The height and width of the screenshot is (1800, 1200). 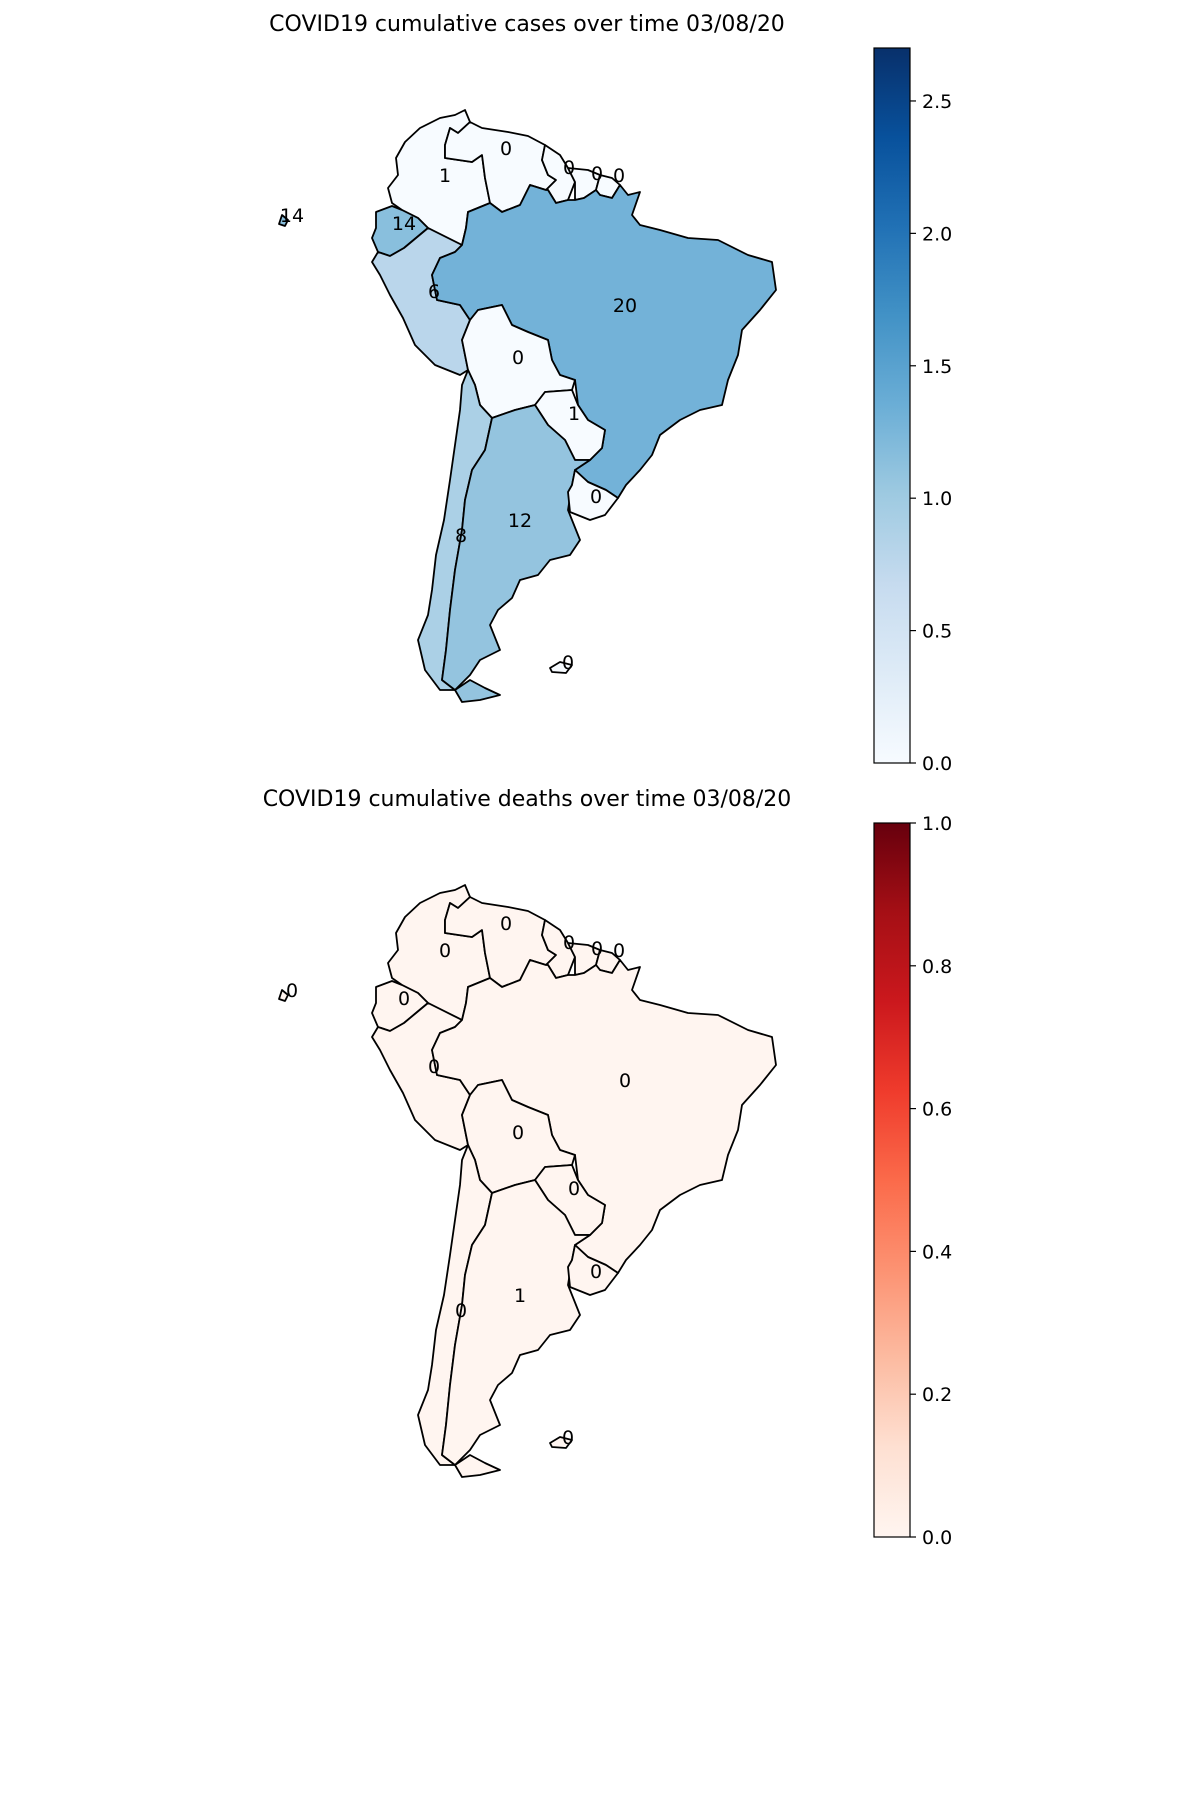 What do you see at coordinates (292, 216) in the screenshot?
I see `country-label-galapagos: 14` at bounding box center [292, 216].